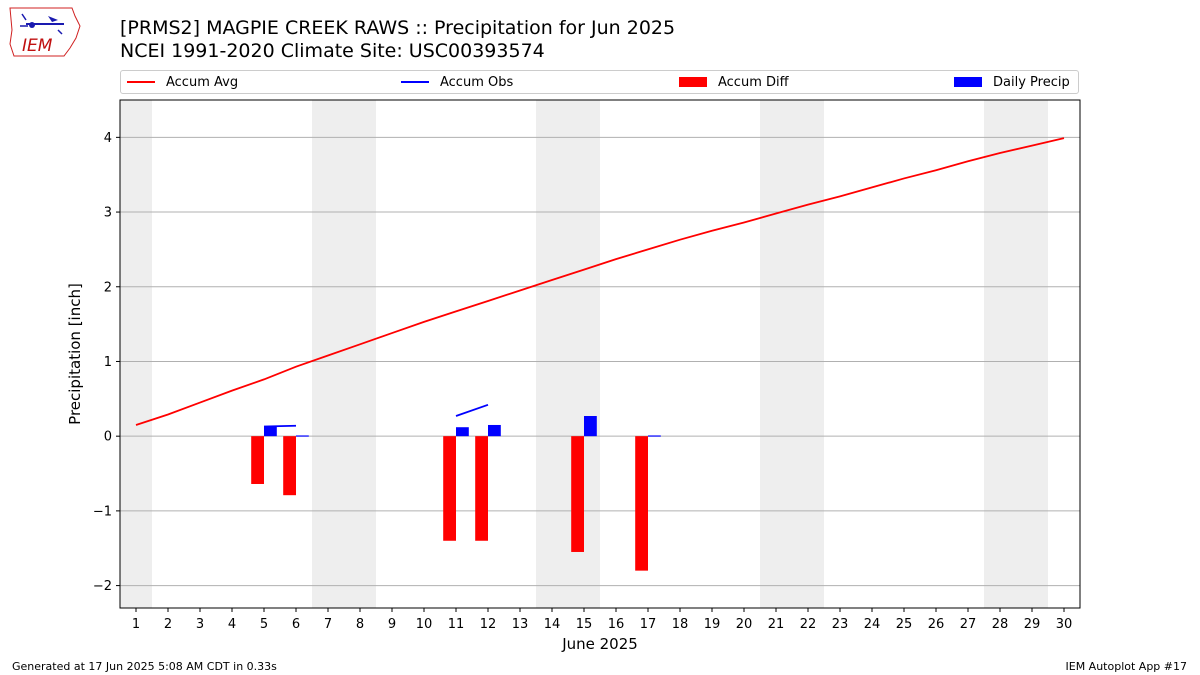 The width and height of the screenshot is (1200, 675). Describe the element at coordinates (968, 624) in the screenshot. I see `x-tick-label: 27` at that location.